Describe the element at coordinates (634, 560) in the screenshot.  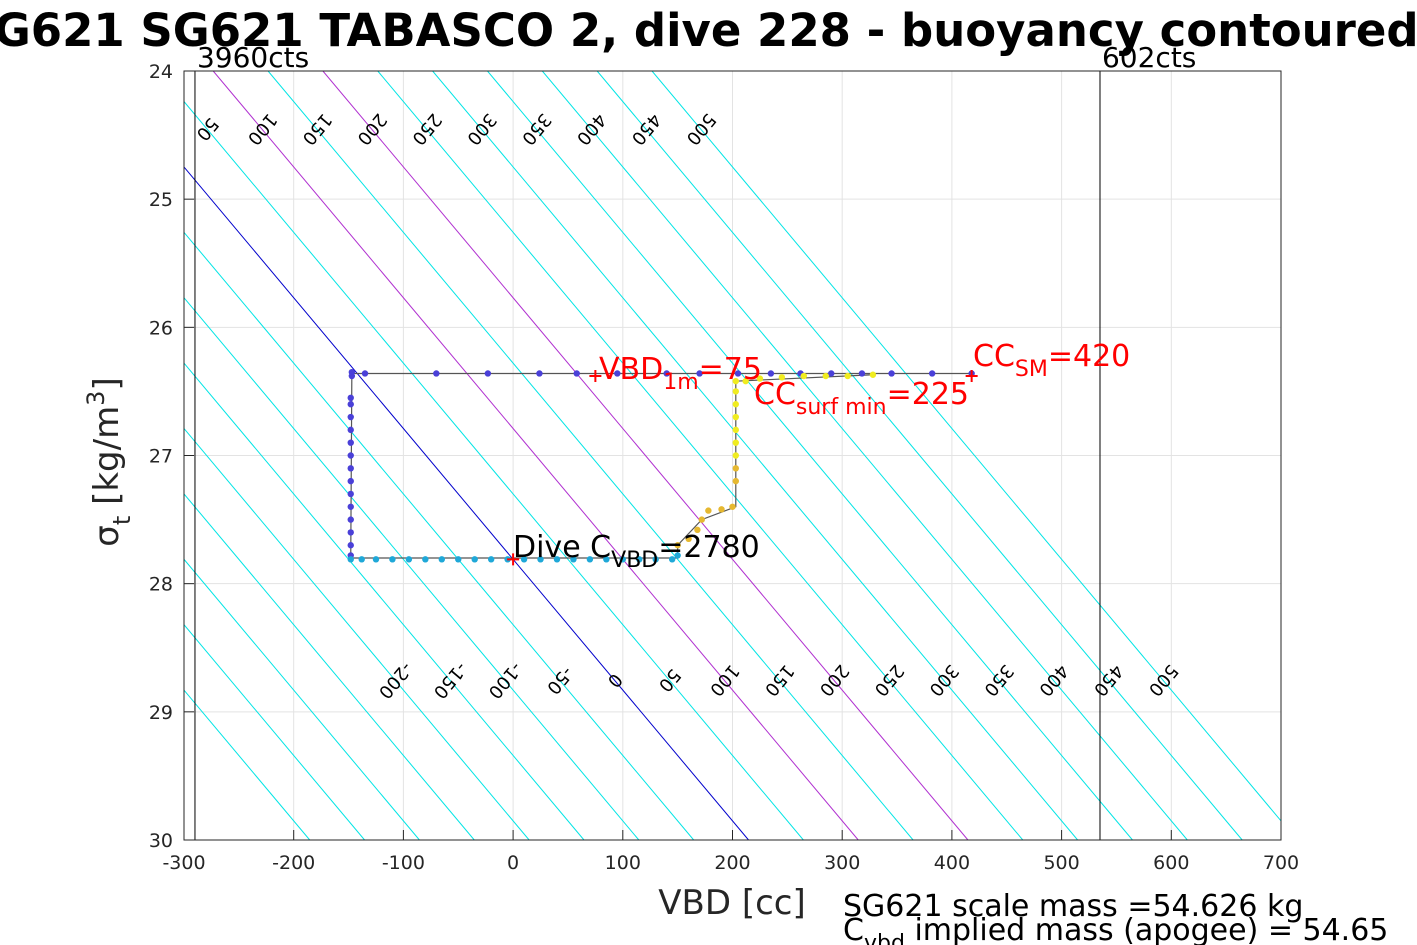
I see `annotation-dive-cvbd-sub: VBD` at that location.